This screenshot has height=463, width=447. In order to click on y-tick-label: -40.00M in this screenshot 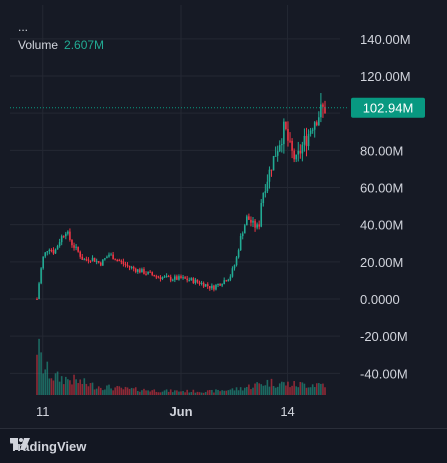, I will do `click(384, 373)`.